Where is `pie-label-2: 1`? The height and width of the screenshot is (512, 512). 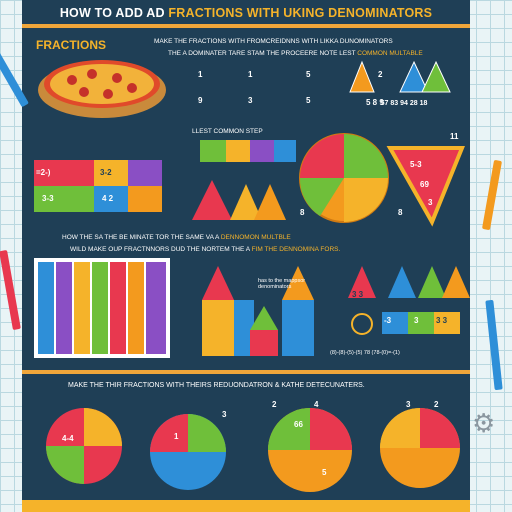 pie-label-2: 1 is located at coordinates (176, 436).